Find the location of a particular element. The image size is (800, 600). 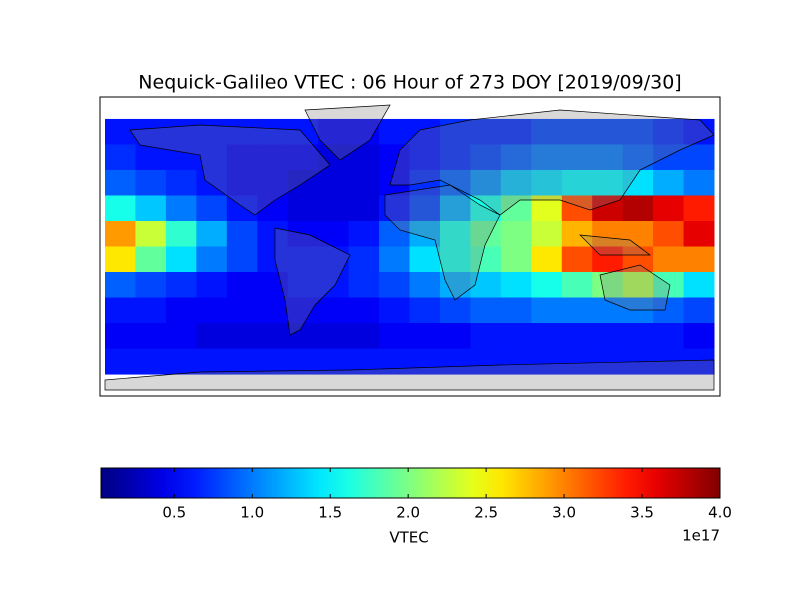

eurasia is located at coordinates (552, 162).